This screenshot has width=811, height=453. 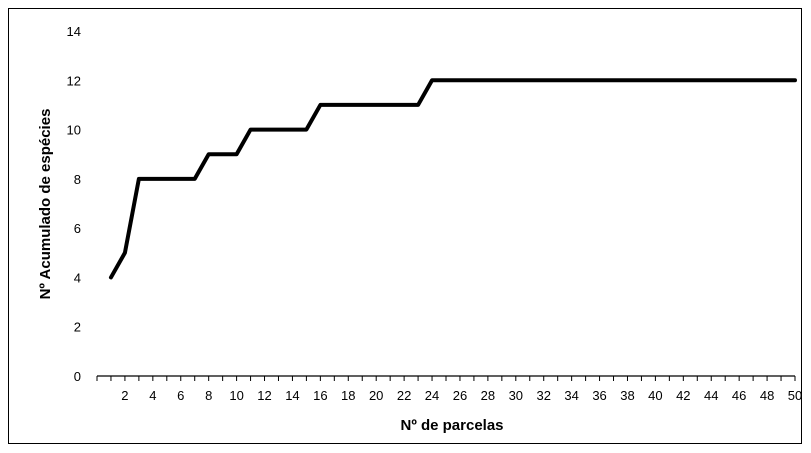 I want to click on x-tick-label: 22, so click(x=404, y=395).